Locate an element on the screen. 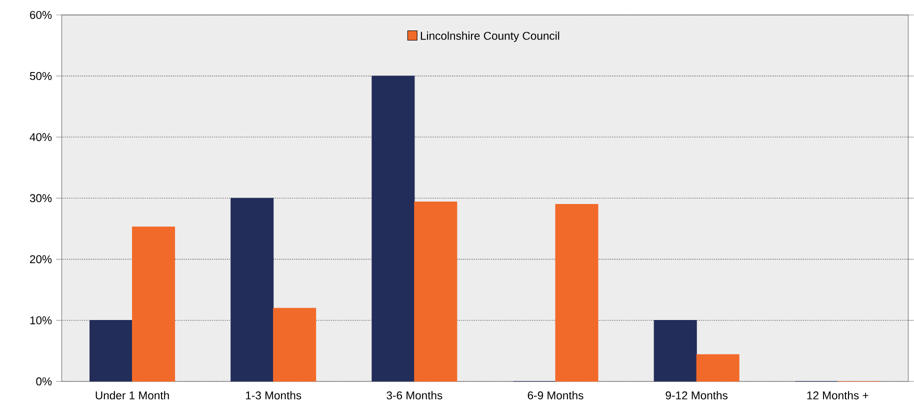  y-tick-label: 10% is located at coordinates (41, 320).